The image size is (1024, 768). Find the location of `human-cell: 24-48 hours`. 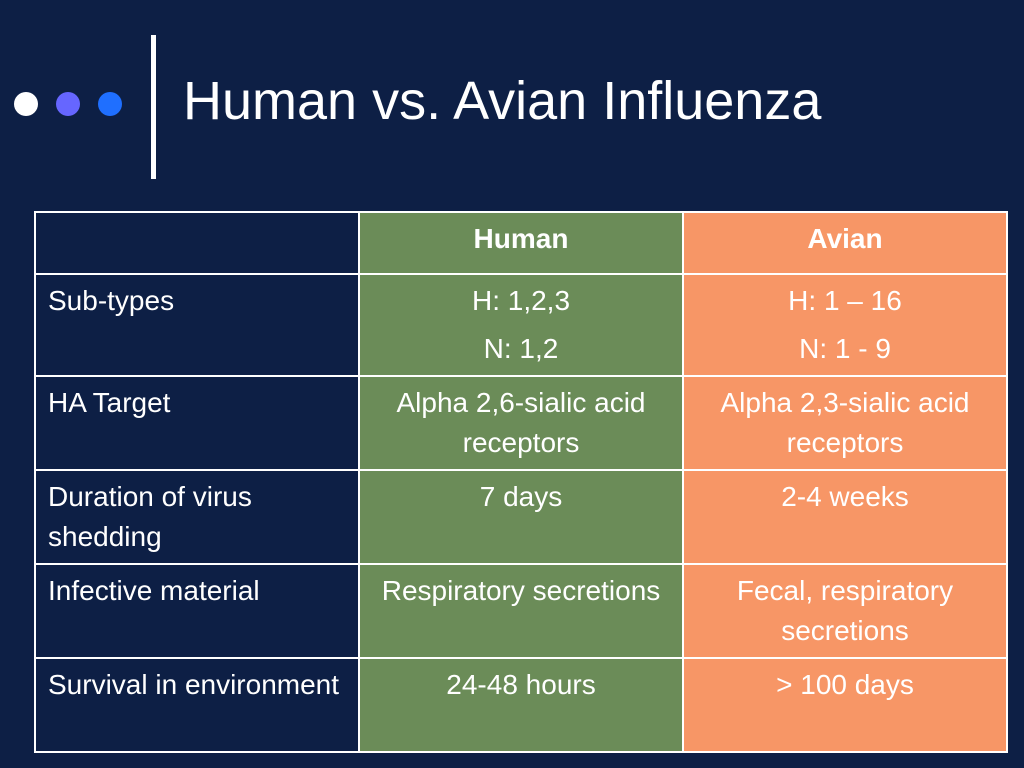

human-cell: 24-48 hours is located at coordinates (521, 705).